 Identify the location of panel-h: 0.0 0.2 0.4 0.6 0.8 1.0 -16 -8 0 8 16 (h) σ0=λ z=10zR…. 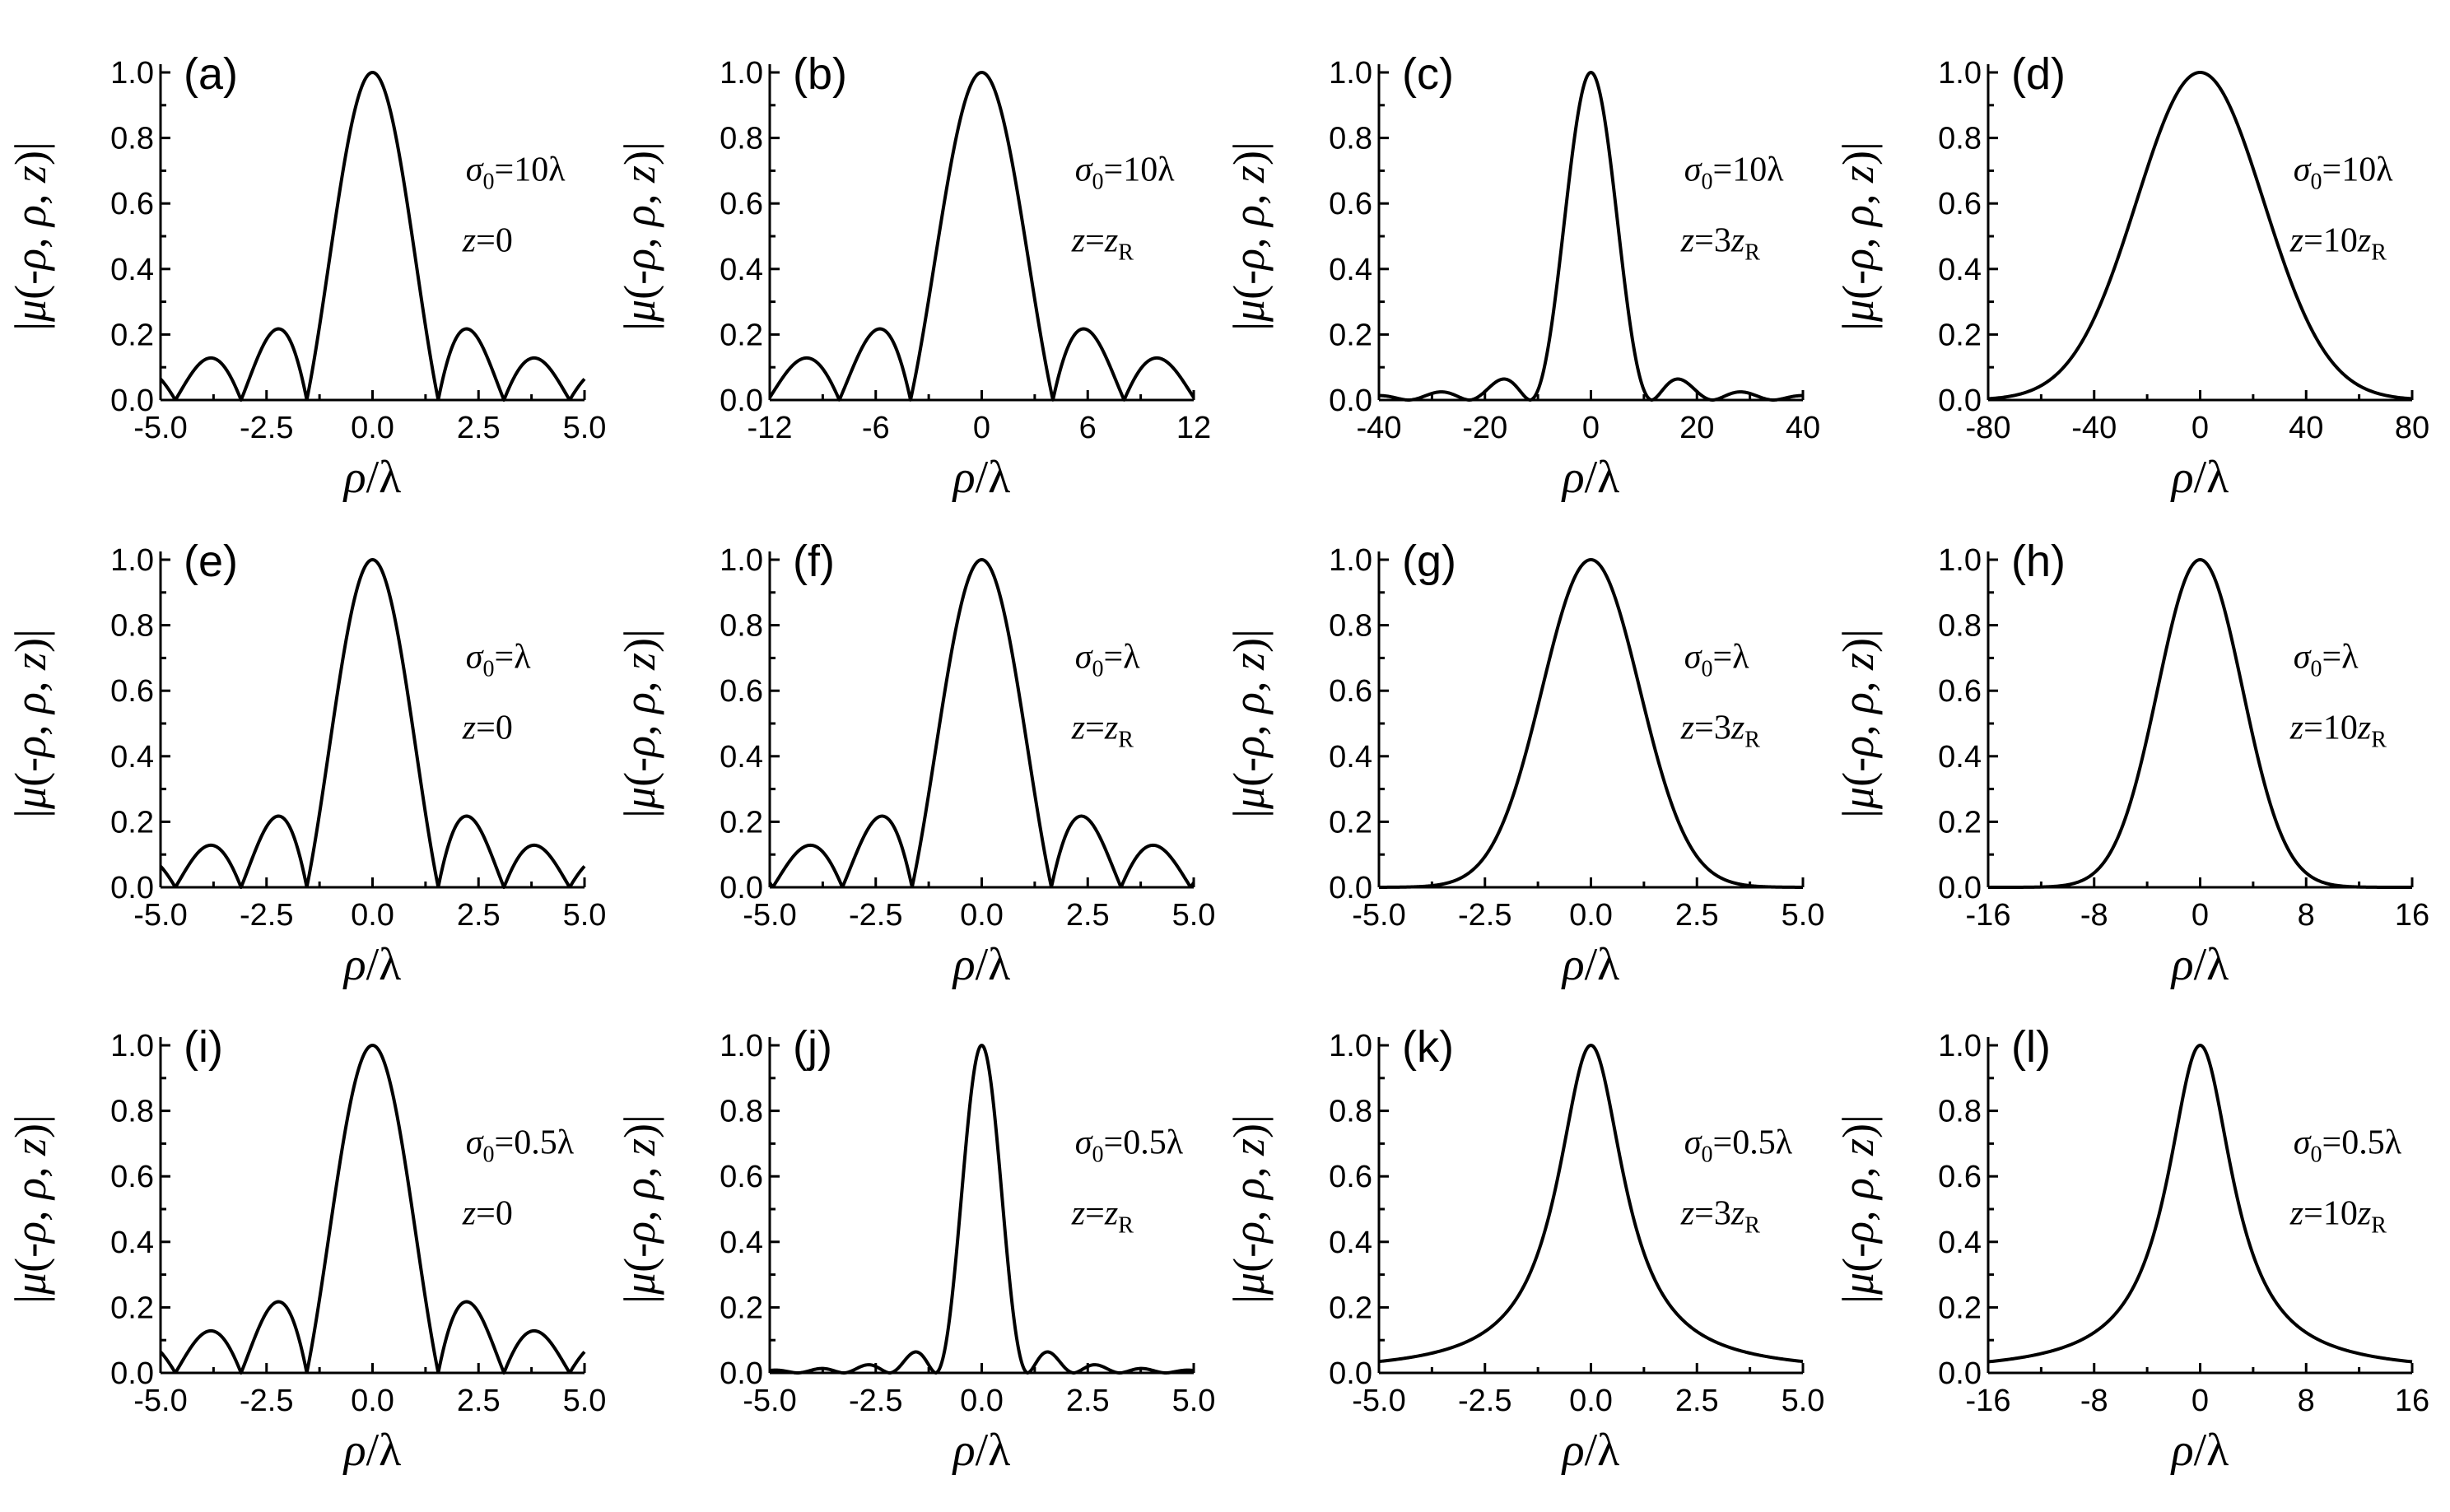
(2131, 764).